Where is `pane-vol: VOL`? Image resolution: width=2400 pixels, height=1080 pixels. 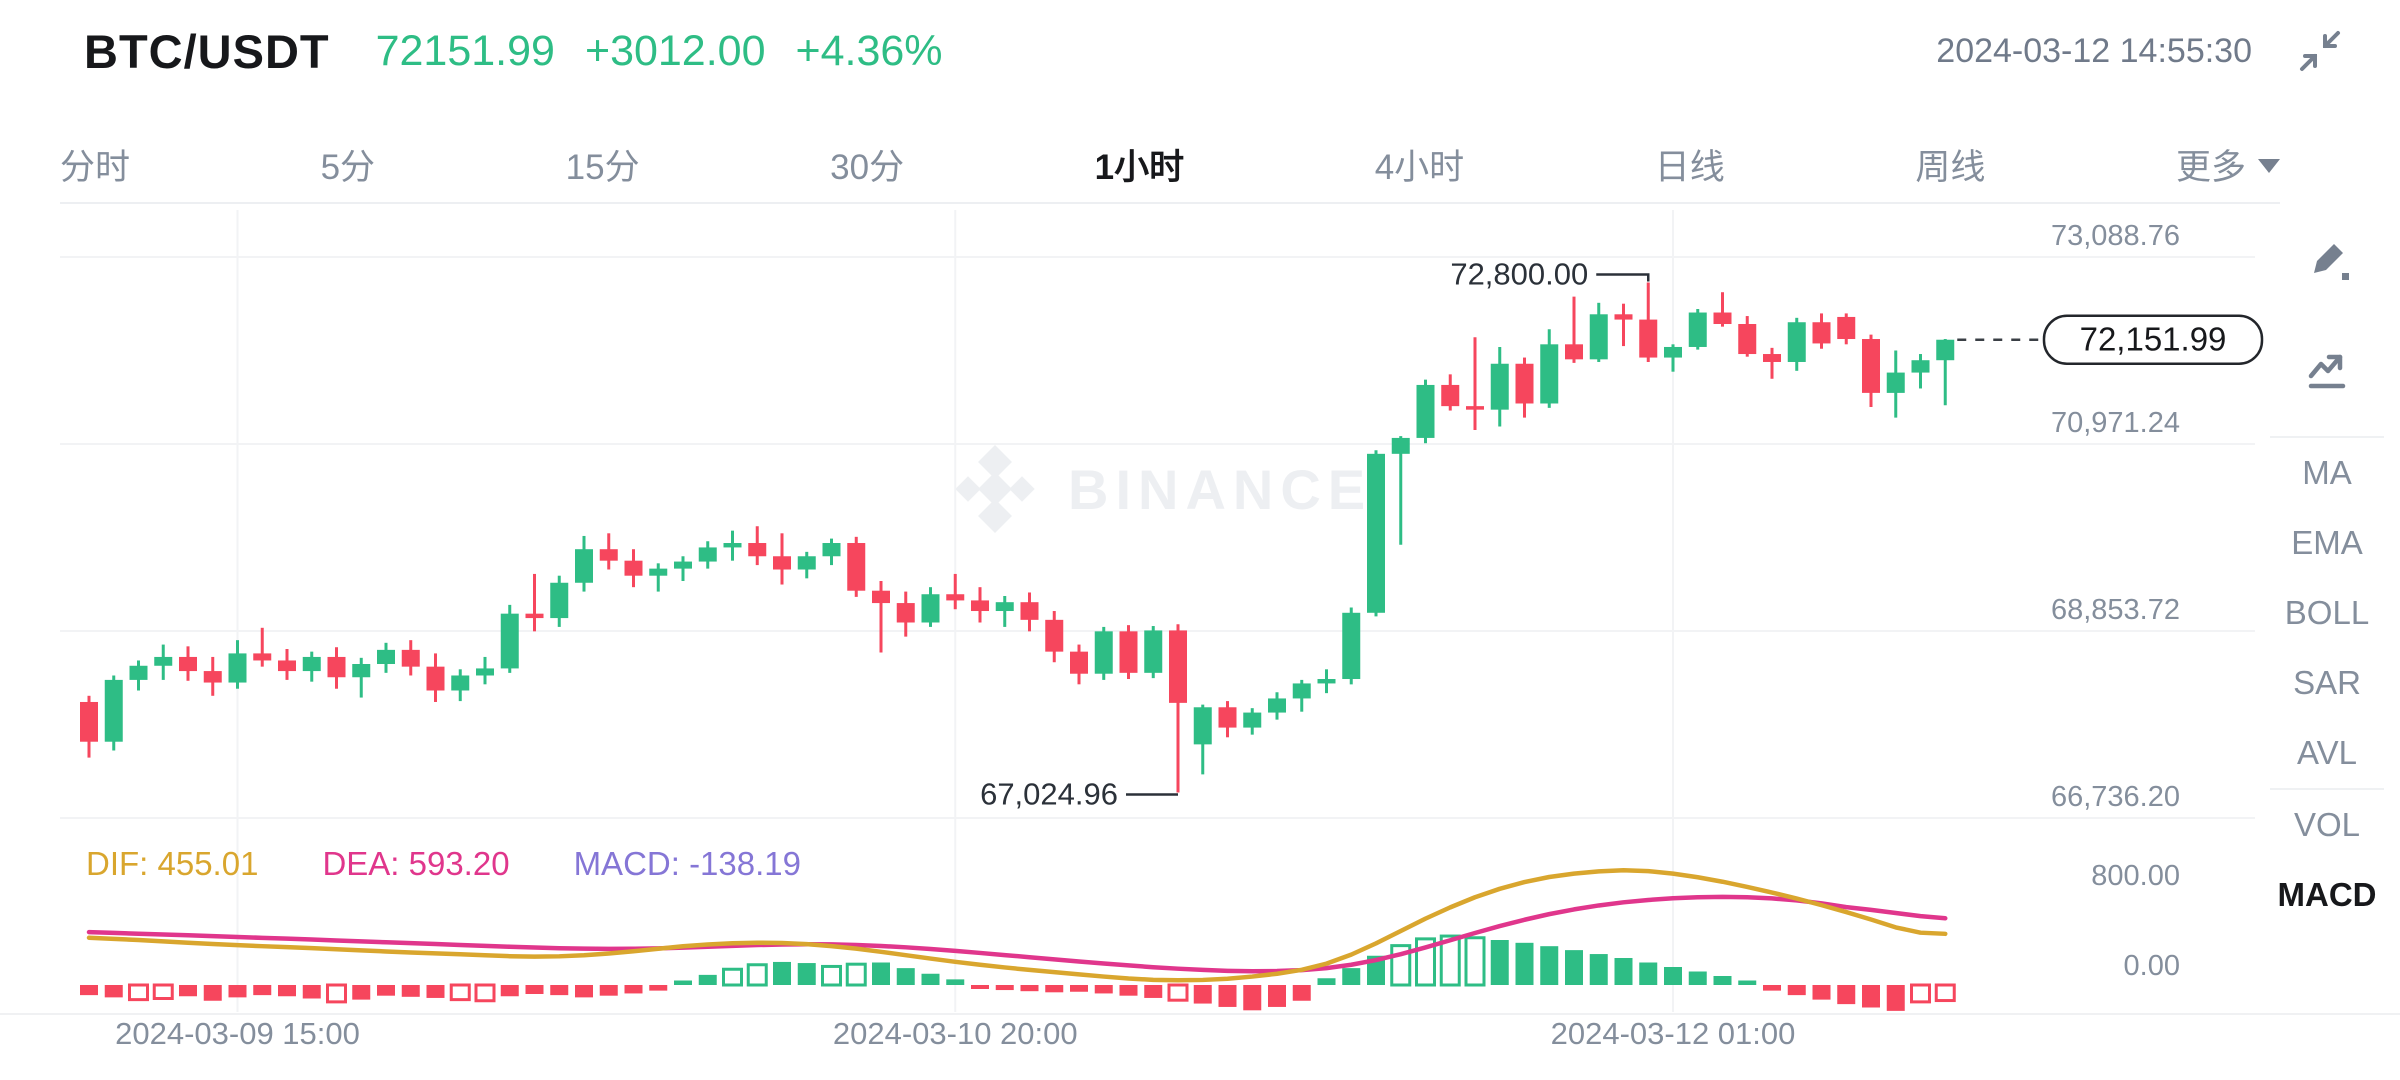
pane-vol: VOL is located at coordinates (2327, 824).